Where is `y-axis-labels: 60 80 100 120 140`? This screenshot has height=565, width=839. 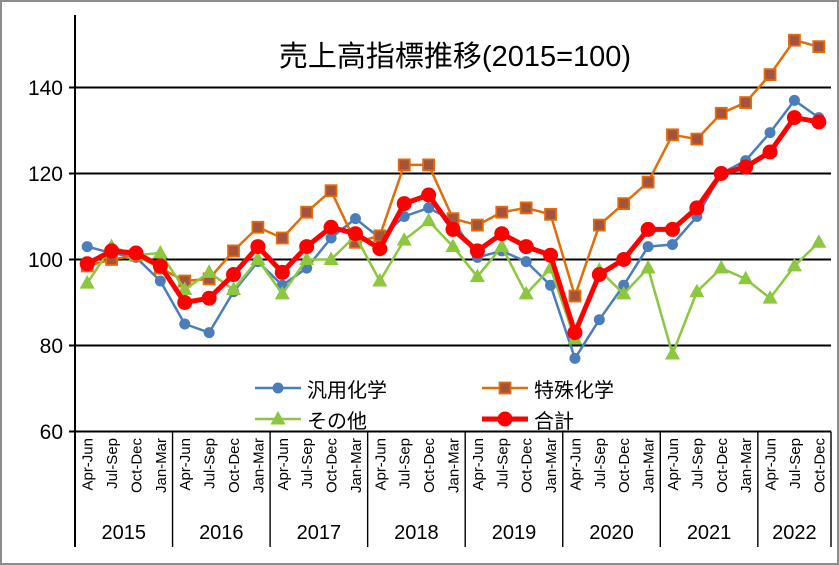 y-axis-labels: 60 80 100 120 140 is located at coordinates (51, 260).